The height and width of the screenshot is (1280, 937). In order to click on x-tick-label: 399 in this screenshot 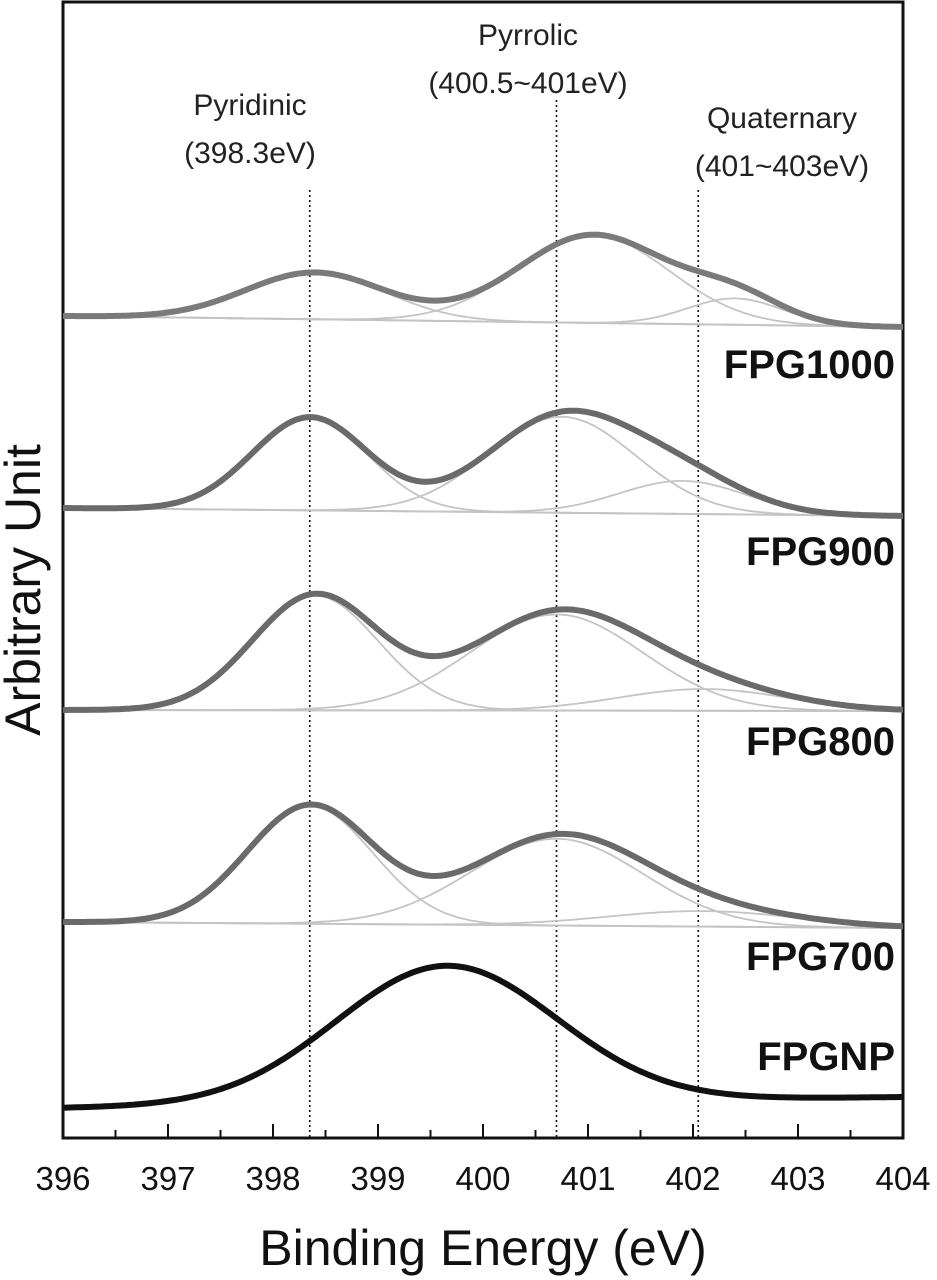, I will do `click(377, 1178)`.